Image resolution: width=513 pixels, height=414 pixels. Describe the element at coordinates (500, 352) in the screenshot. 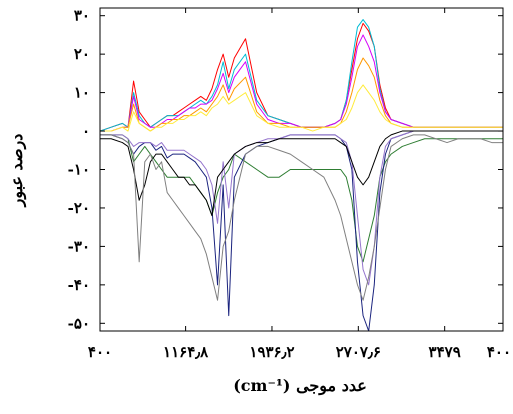

I see `x-tick-label: ۴۰۰۰` at that location.